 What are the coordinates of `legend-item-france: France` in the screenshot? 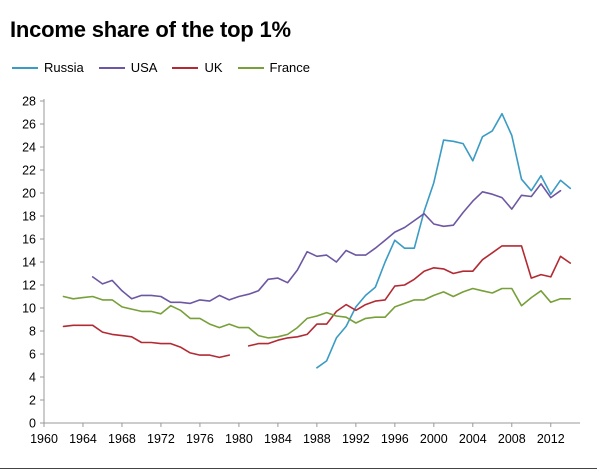 It's located at (274, 67).